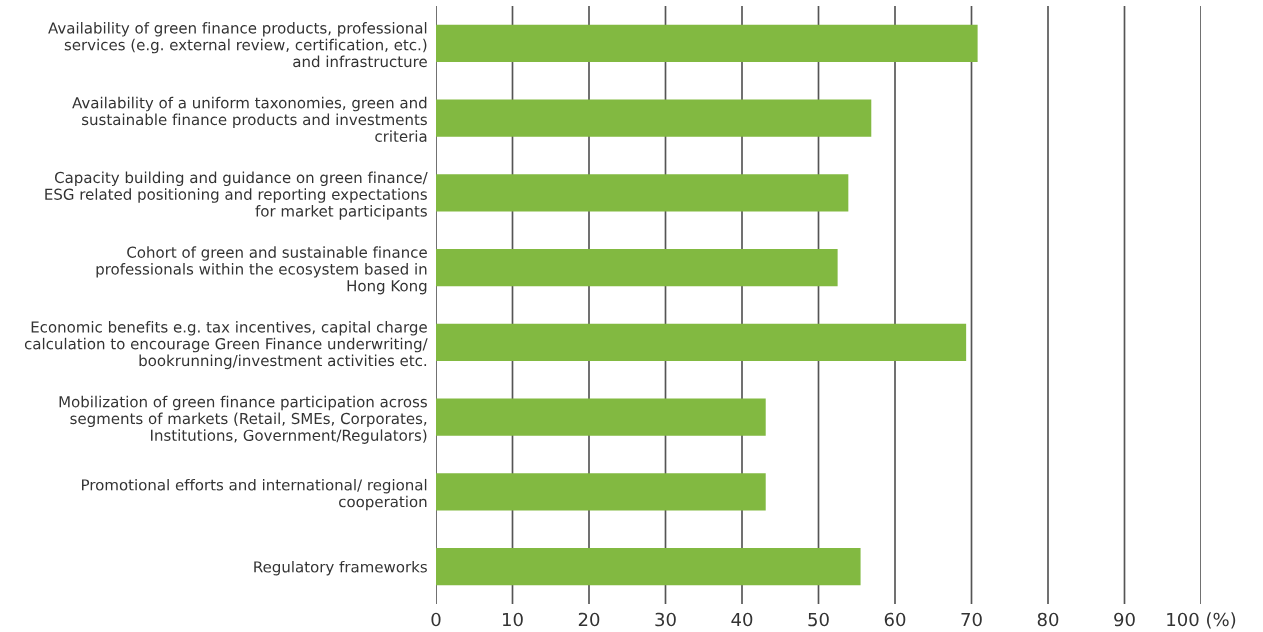 This screenshot has width=1263, height=632. What do you see at coordinates (261, 270) in the screenshot?
I see `y-tick-label: Cohort of green and sustainable finance professionals within the ecosystem based in Hong Kong` at bounding box center [261, 270].